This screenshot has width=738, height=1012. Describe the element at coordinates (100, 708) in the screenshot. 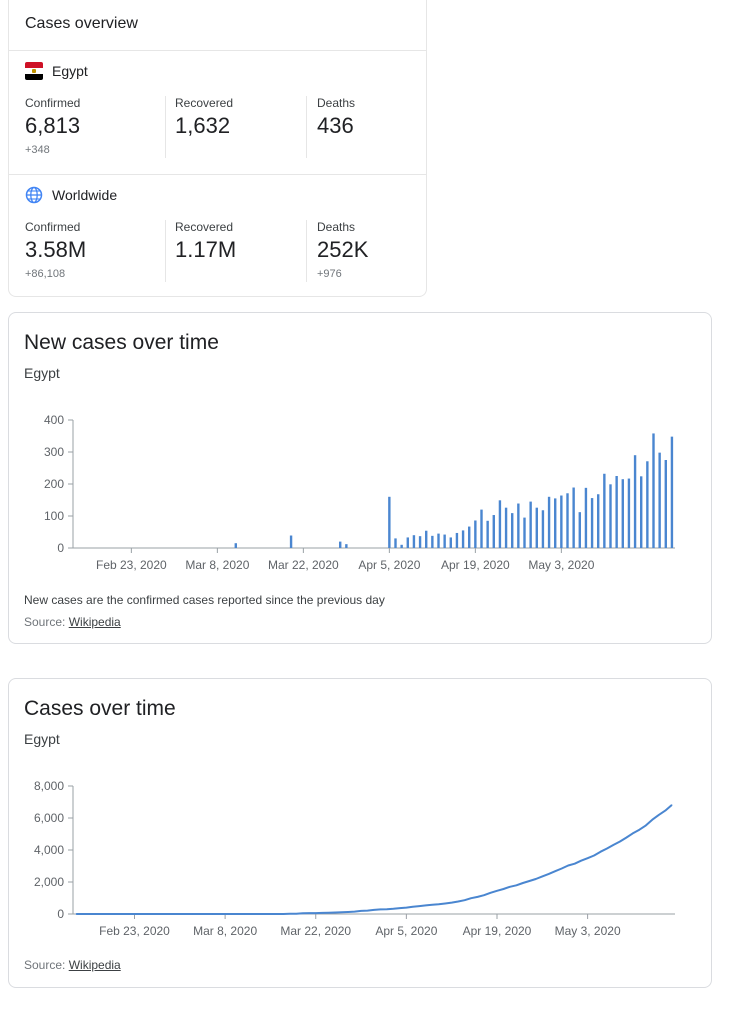

I see `chart-title: Cases over time` at that location.